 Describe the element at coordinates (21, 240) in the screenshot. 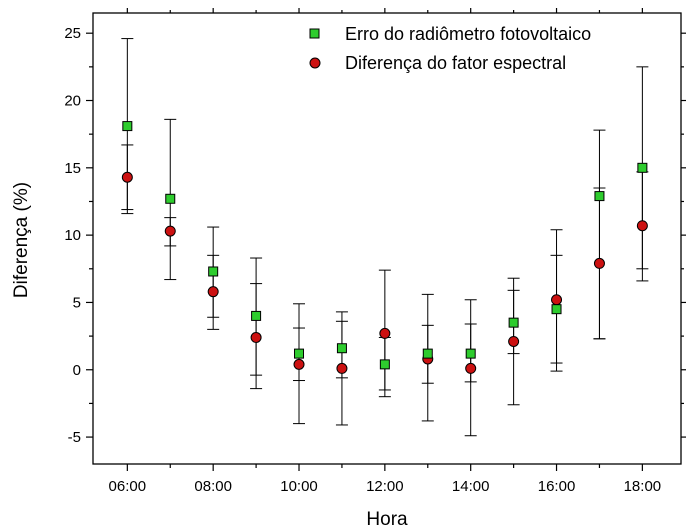

I see `y-axis-title: Diferença (%)` at that location.